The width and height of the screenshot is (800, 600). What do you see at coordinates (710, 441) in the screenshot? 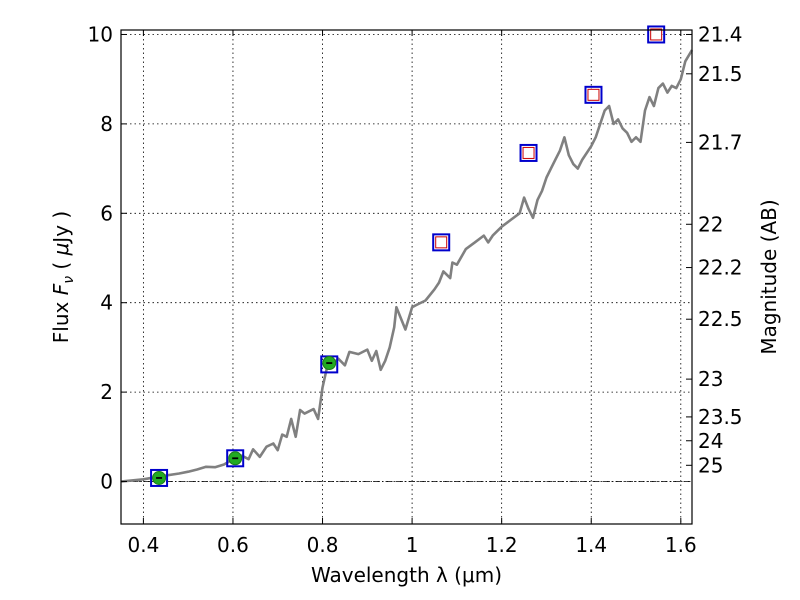
I see `magnitude-tick-label: 24` at bounding box center [710, 441].